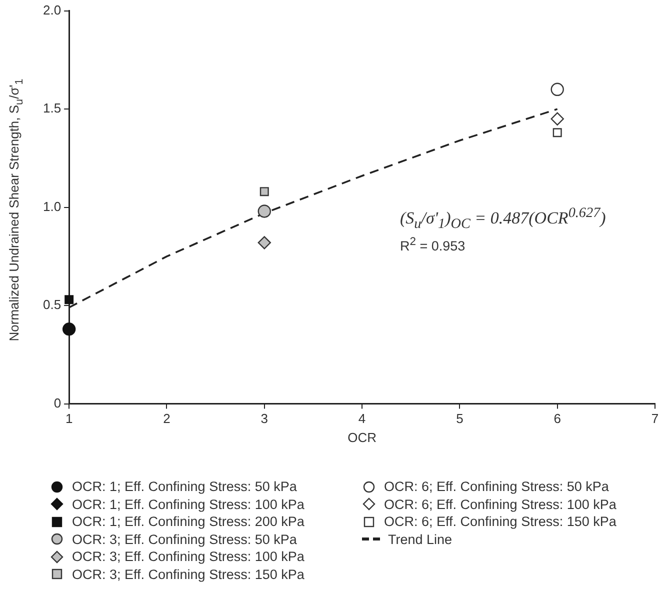 This screenshot has width=665, height=610. Describe the element at coordinates (655, 418) in the screenshot. I see `x-tick-label: 7` at that location.